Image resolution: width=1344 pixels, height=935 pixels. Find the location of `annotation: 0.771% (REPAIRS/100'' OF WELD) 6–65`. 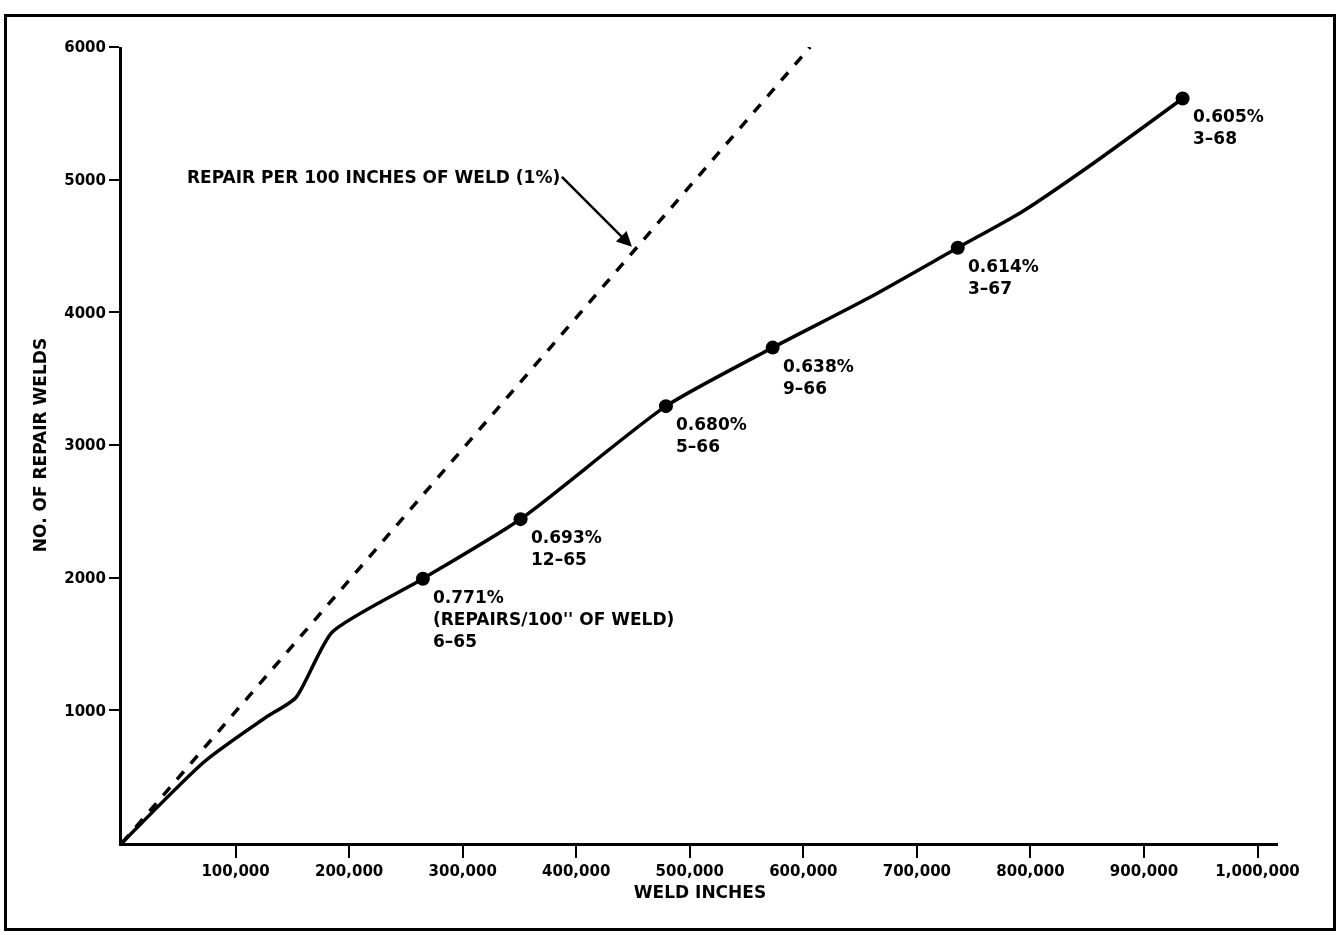

annotation: 0.771% (REPAIRS/100'' OF WELD) 6–65 is located at coordinates (554, 619).